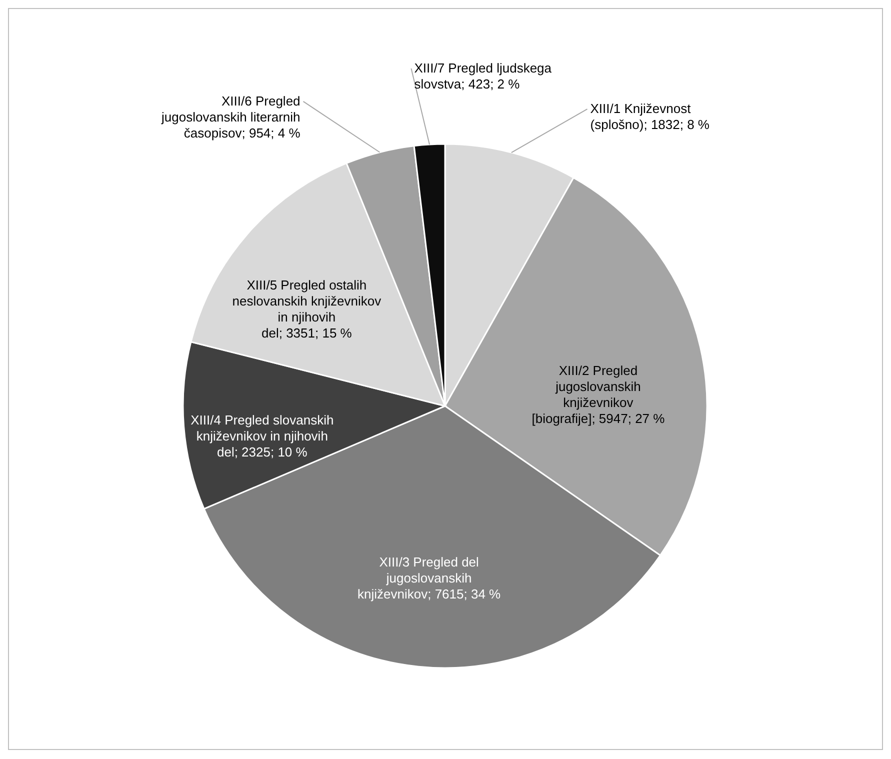 This screenshot has width=891, height=759. I want to click on slice-label: XIII/4 Pregled slovanskih književnikov in njihovih del; 2325; 10 %, so click(262, 436).